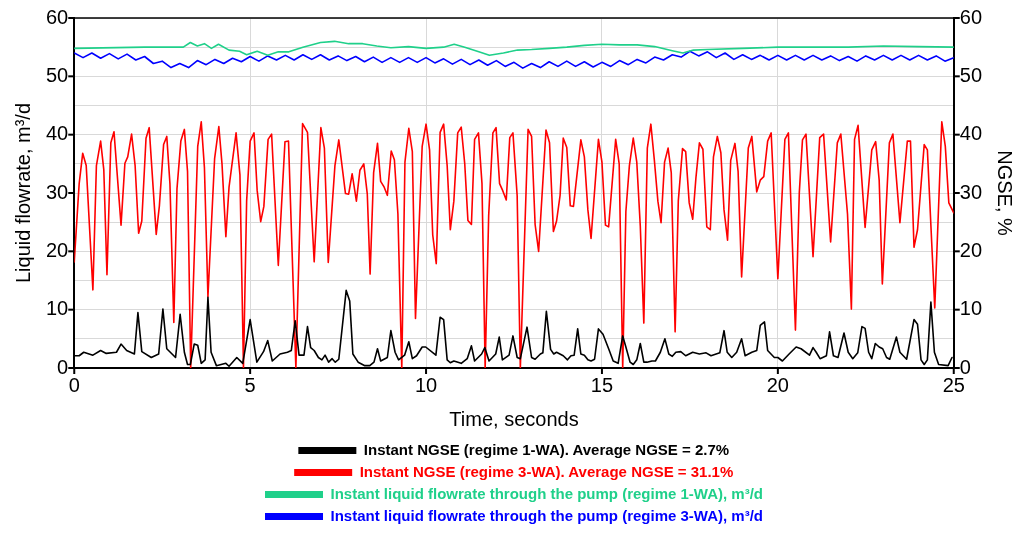 This screenshot has width=1028, height=538. I want to click on y-tick-label: 60, so click(57, 16).